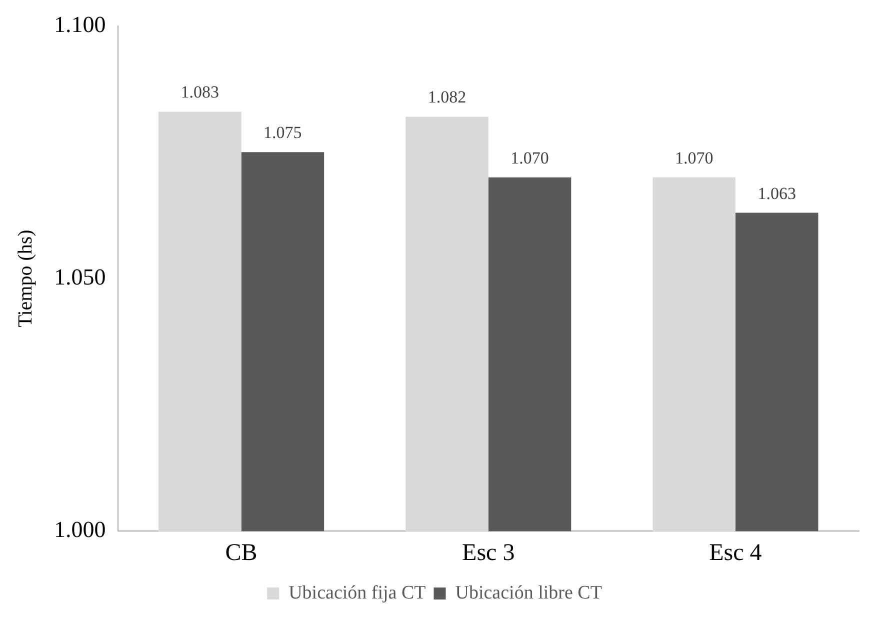  I want to click on x-tick-label: Esc 3, so click(488, 553).